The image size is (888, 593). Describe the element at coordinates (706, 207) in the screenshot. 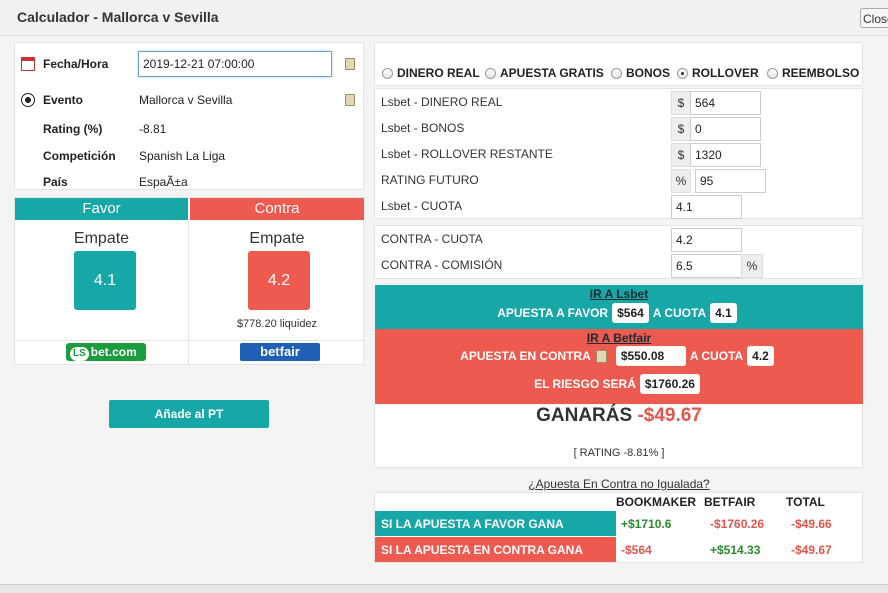

I see `cuota-input` at that location.